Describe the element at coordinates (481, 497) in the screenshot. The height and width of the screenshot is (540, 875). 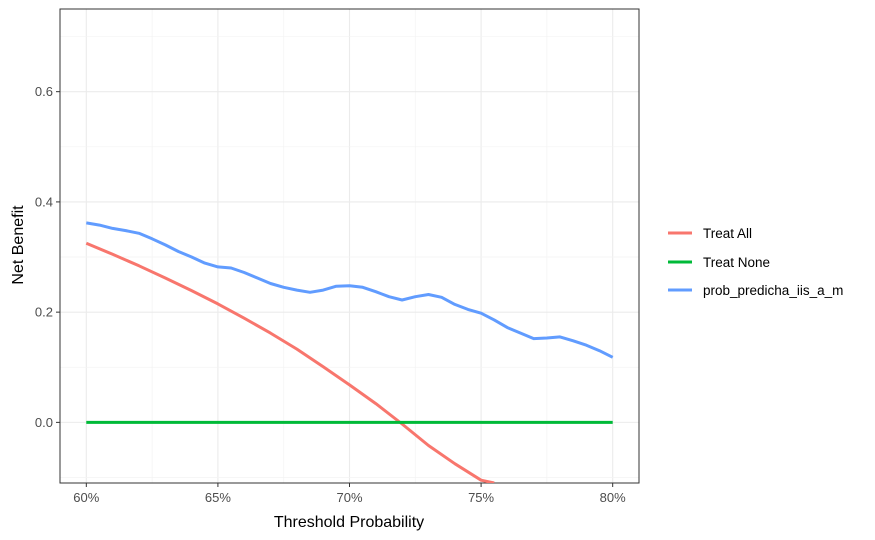
I see `x-tick-label: 75%` at that location.